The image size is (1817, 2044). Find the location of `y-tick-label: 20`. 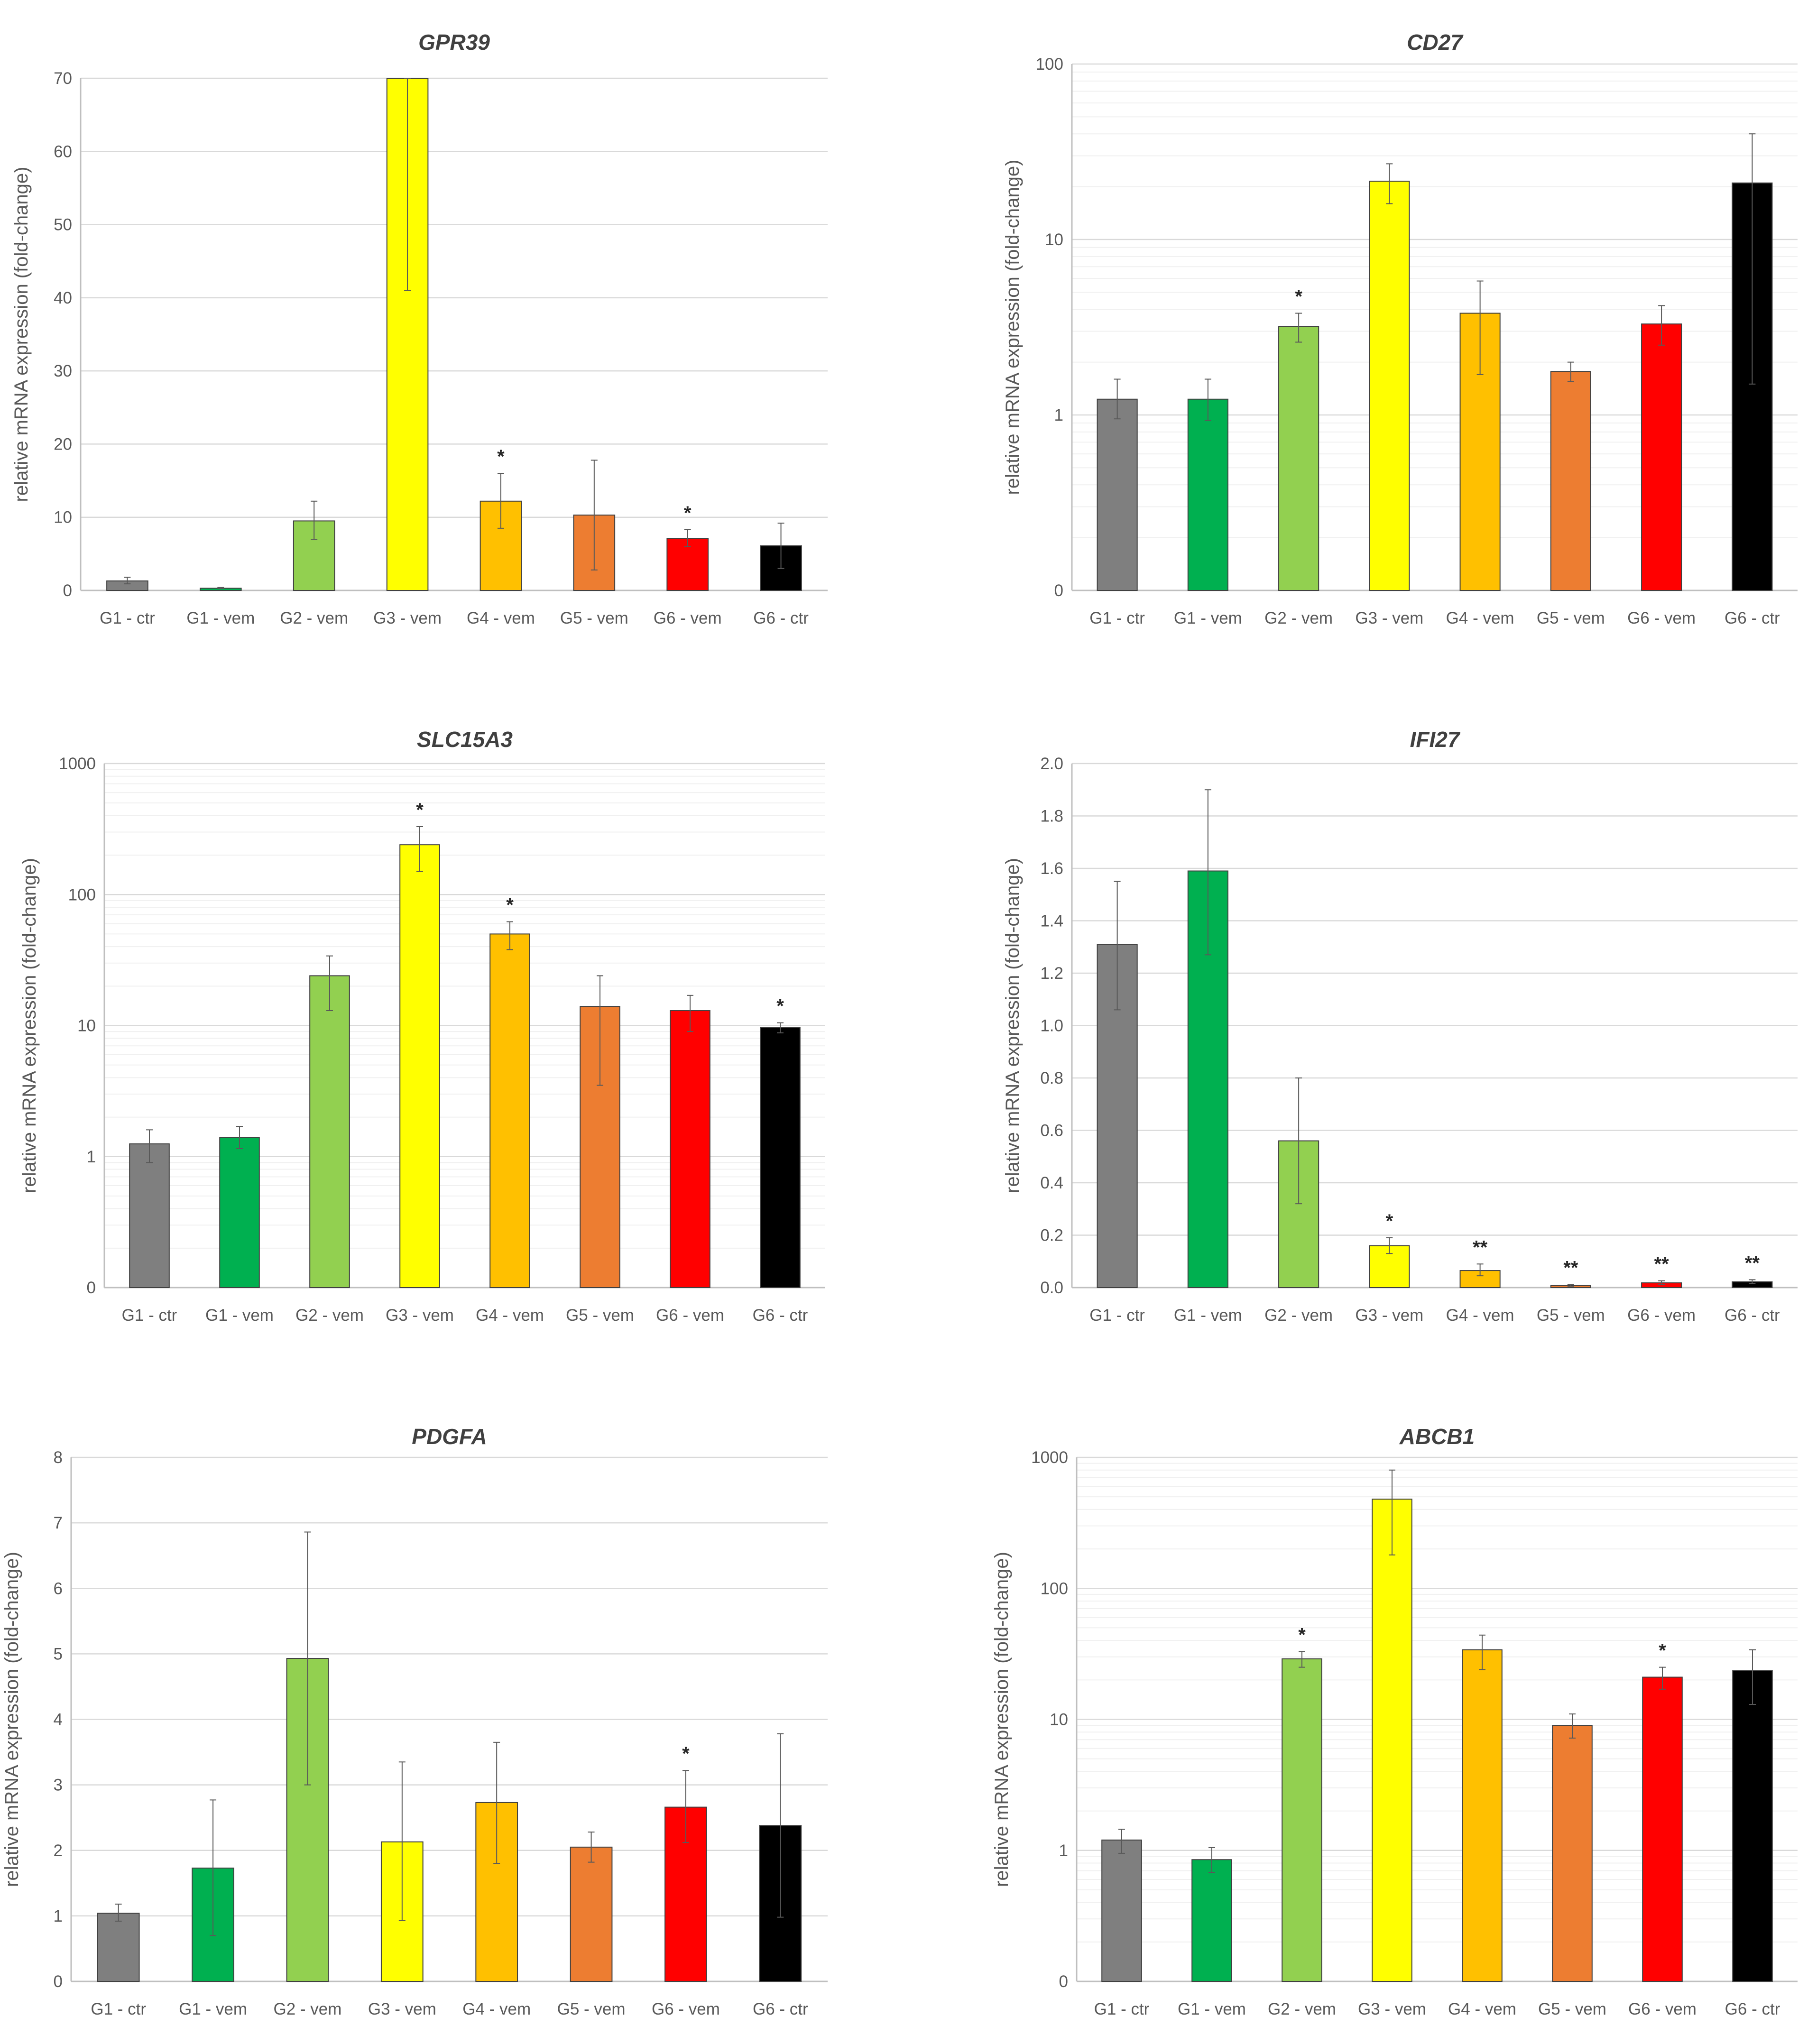

y-tick-label: 20 is located at coordinates (63, 444).